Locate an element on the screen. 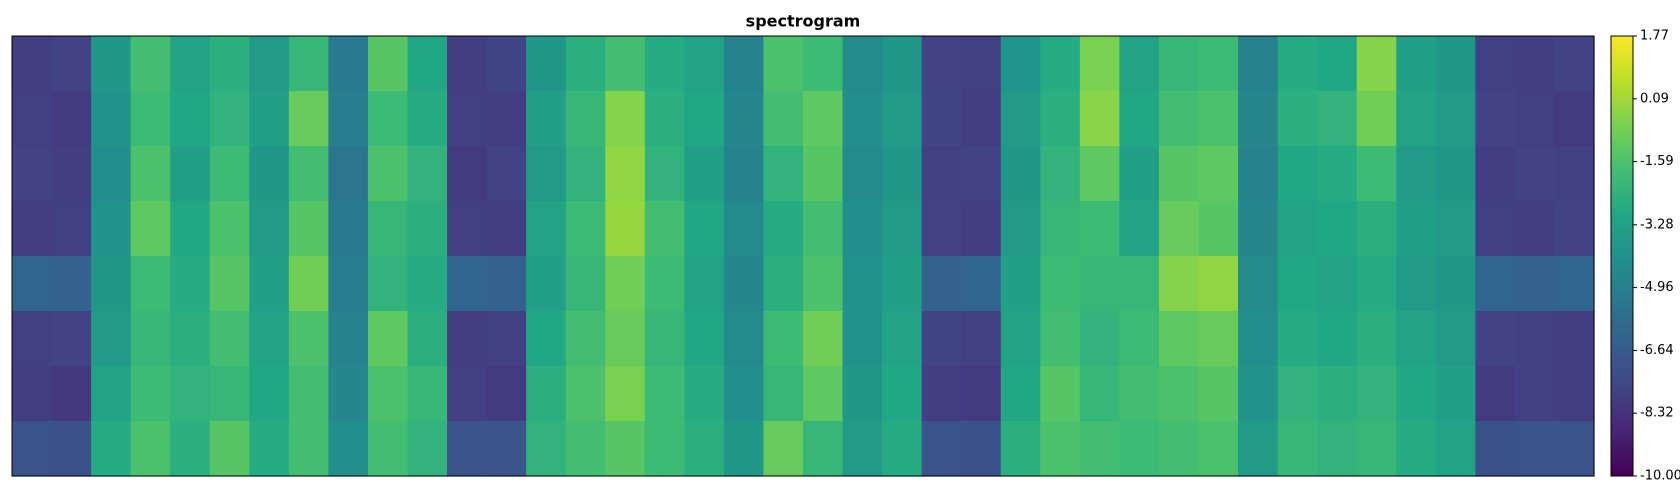  colorbar-tick-label: -8.32 is located at coordinates (1657, 413).